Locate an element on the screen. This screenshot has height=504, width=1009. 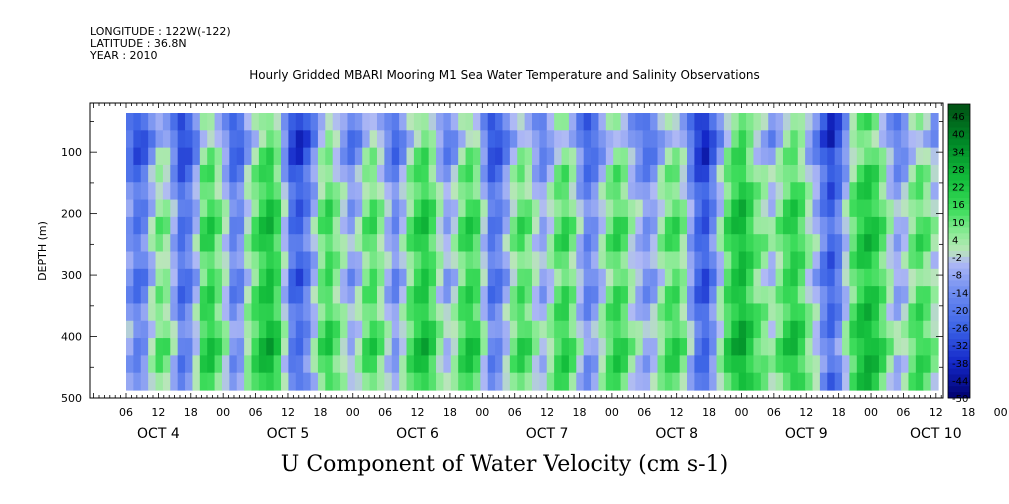
colorbar-swatch is located at coordinates (959, 254).